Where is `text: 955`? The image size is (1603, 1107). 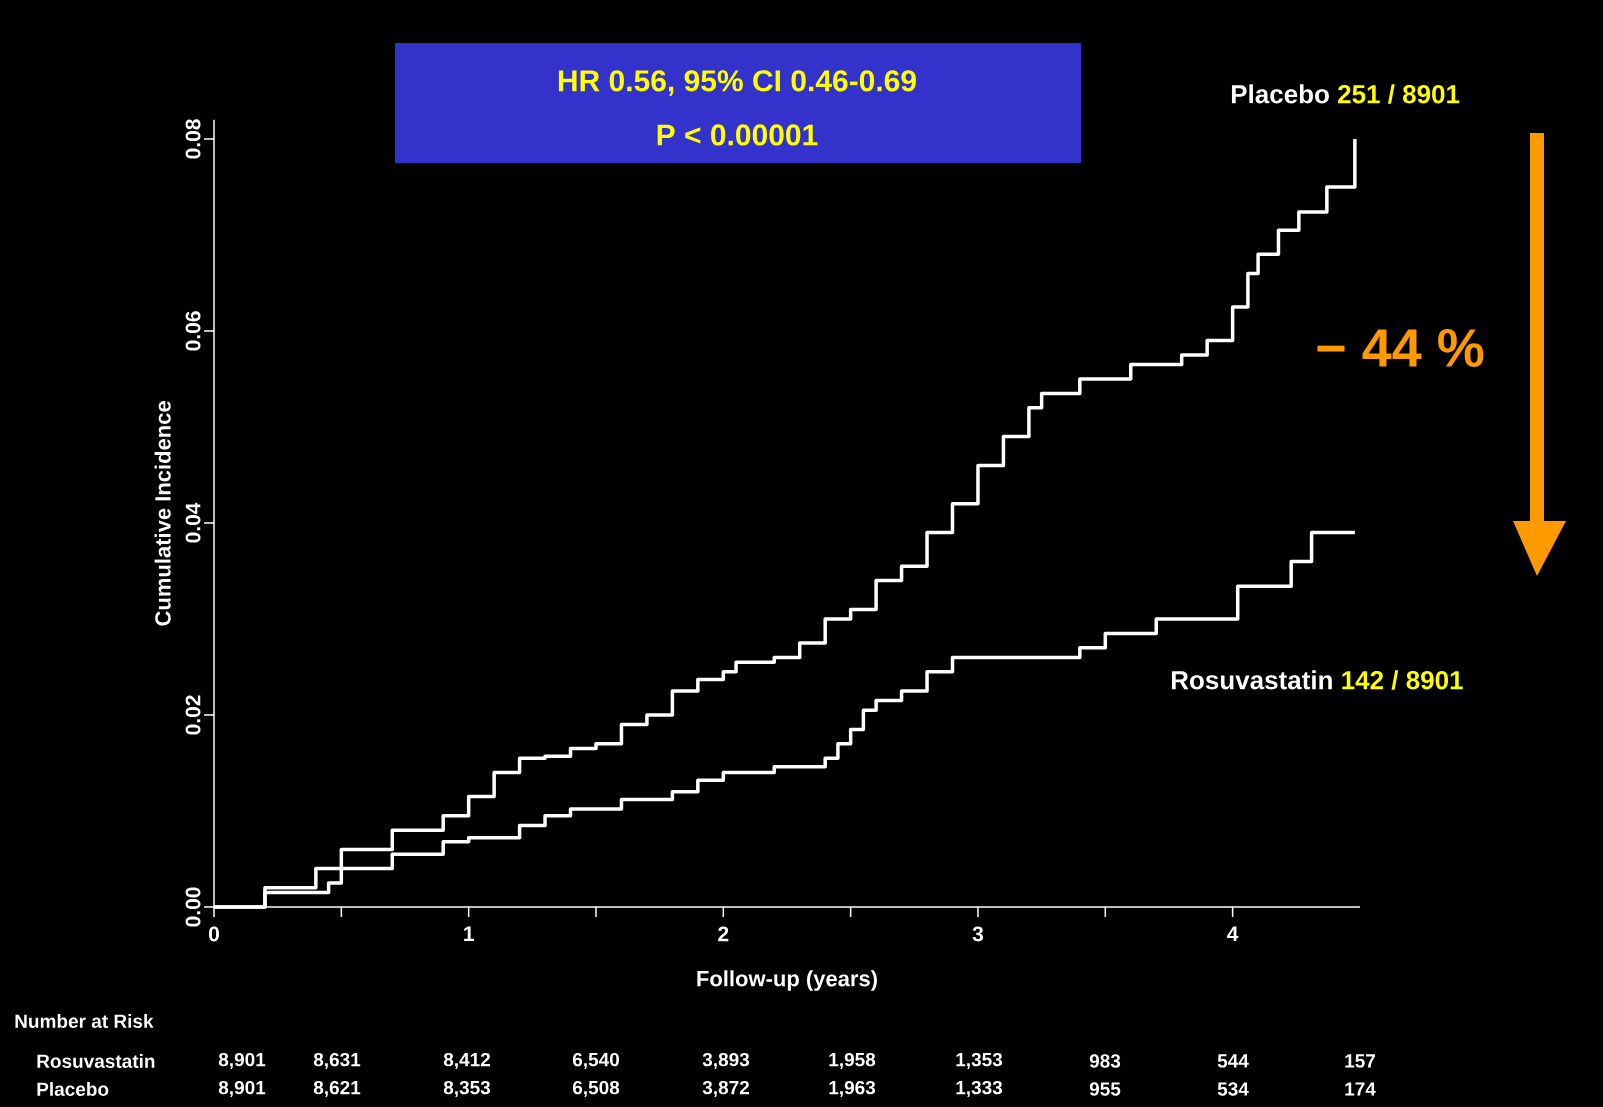
text: 955 is located at coordinates (1105, 1089).